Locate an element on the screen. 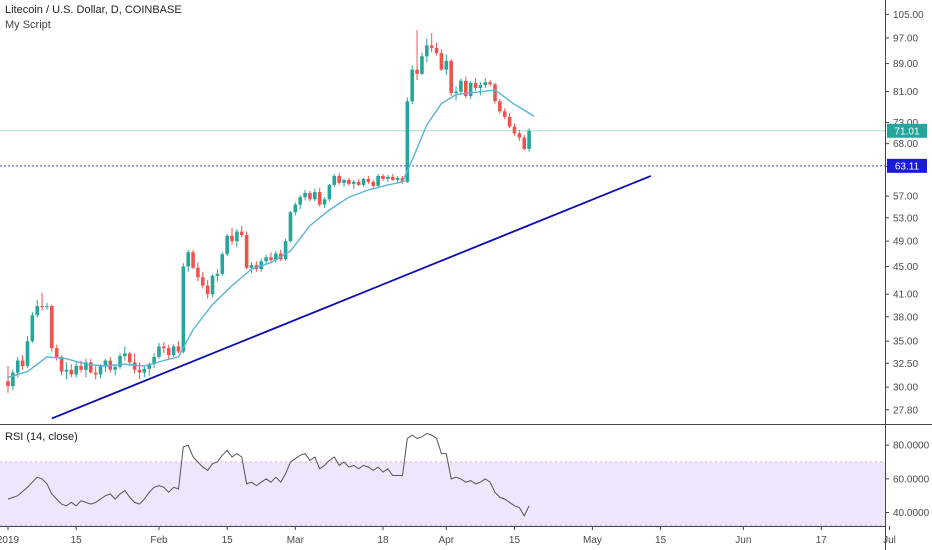 This screenshot has width=932, height=550. script-label: My Script is located at coordinates (28, 25).